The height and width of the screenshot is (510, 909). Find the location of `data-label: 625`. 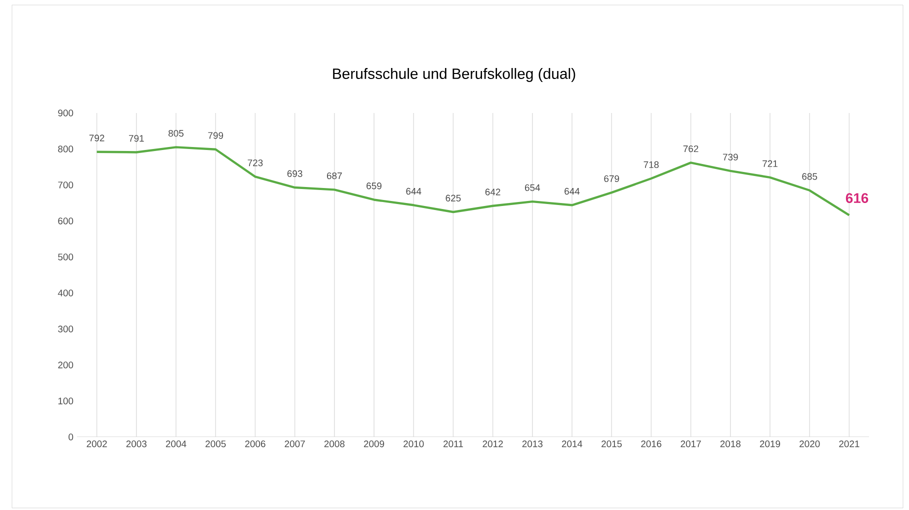

data-label: 625 is located at coordinates (453, 198).